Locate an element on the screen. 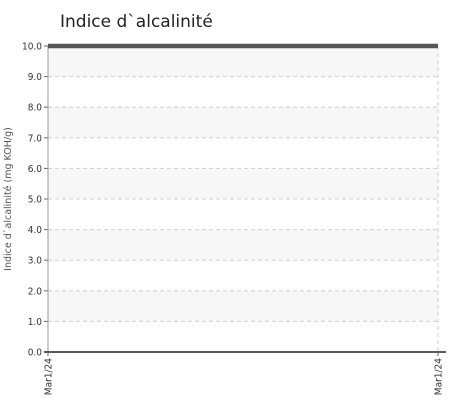  chart-title: Indice d`alcalinité is located at coordinates (136, 22).